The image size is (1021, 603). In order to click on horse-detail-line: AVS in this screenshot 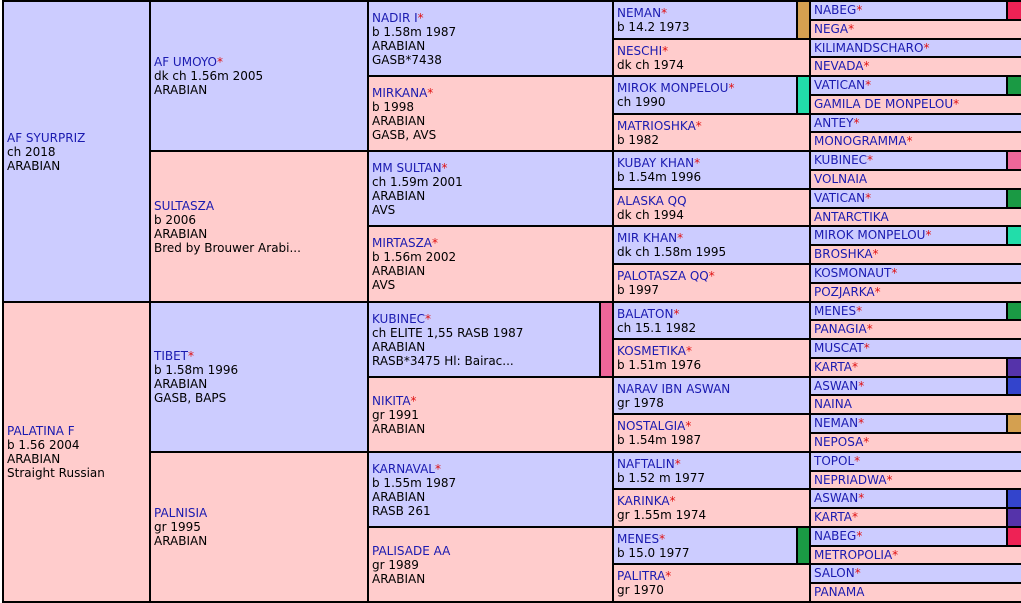, I will do `click(384, 285)`.